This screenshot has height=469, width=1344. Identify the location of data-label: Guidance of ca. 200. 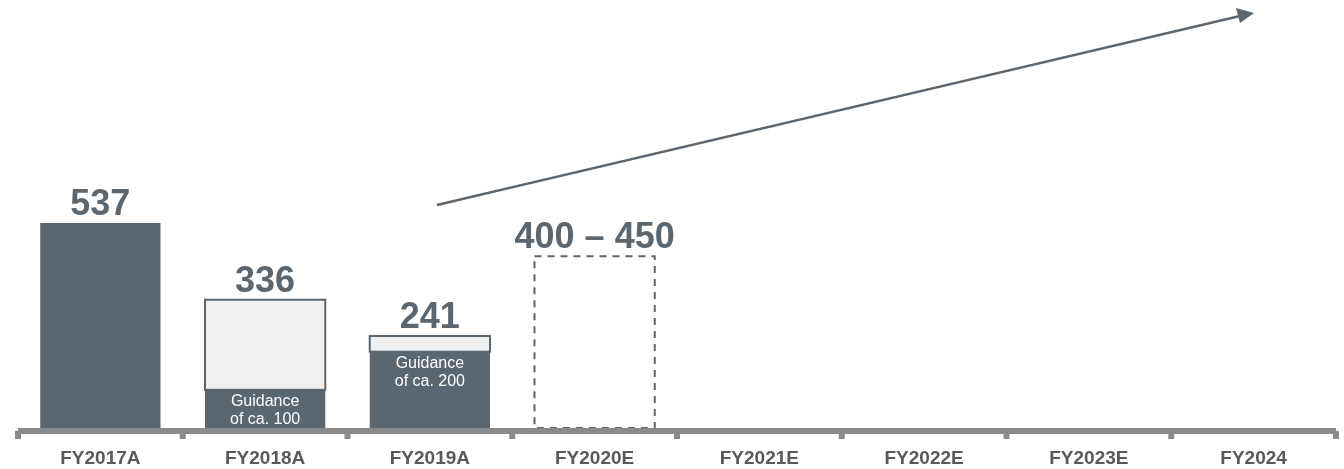
(430, 371).